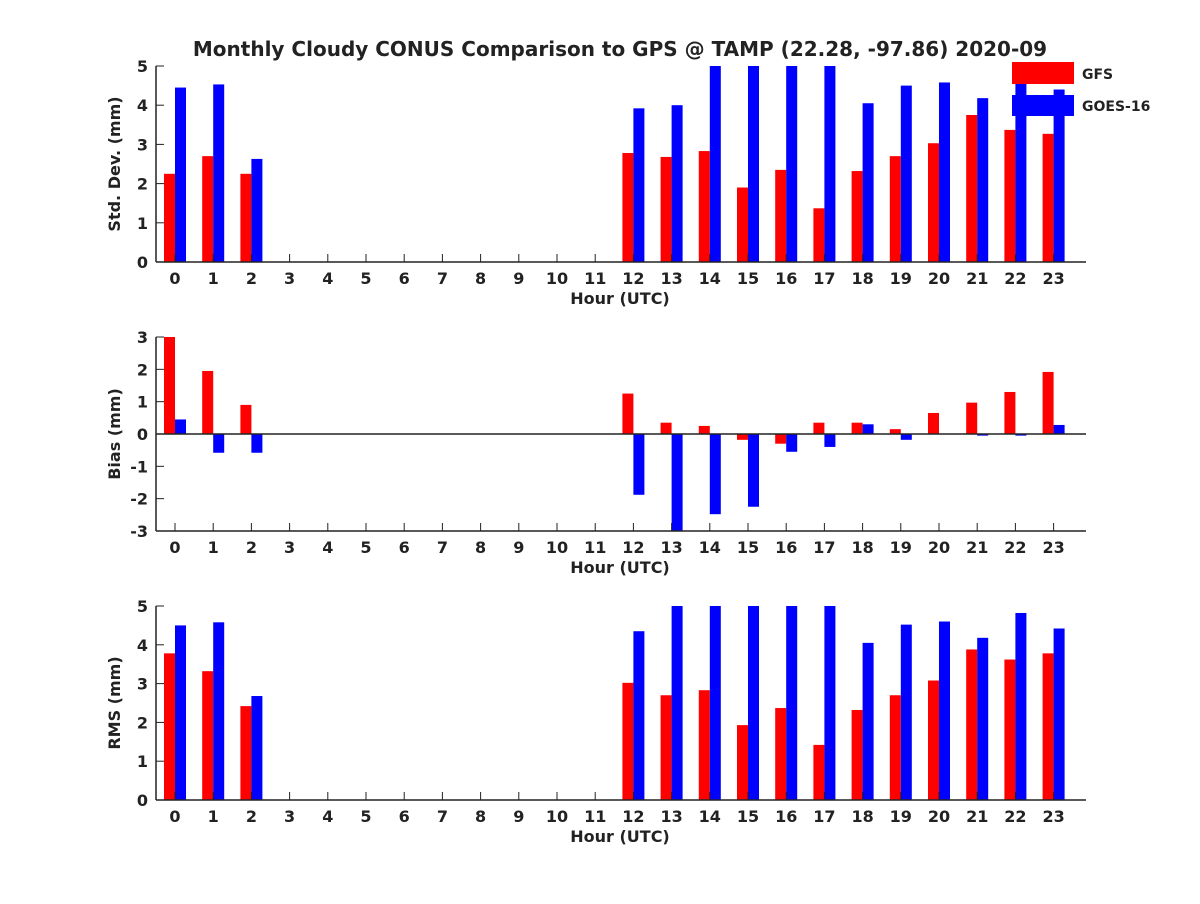 The image size is (1200, 904). I want to click on y-tick-label: 2, so click(142, 722).